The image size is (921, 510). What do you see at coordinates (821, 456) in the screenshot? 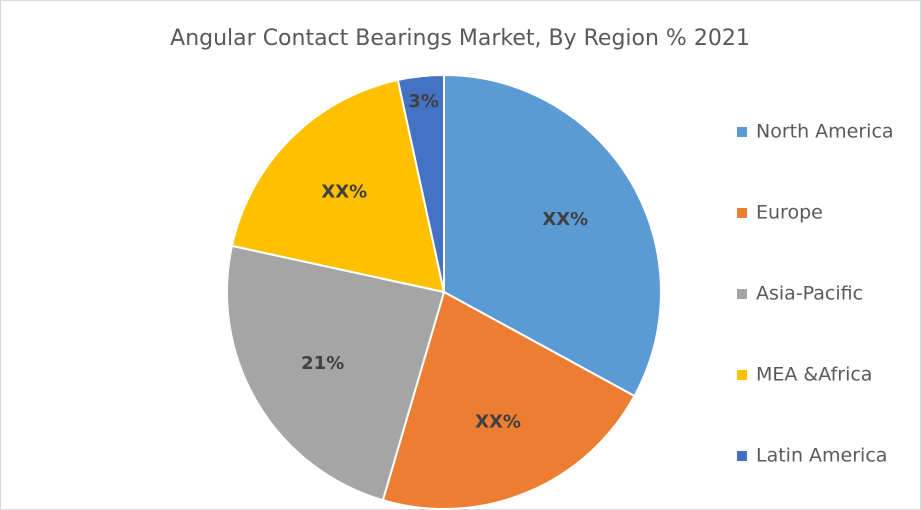
I see `legend-label: Latin America` at bounding box center [821, 456].